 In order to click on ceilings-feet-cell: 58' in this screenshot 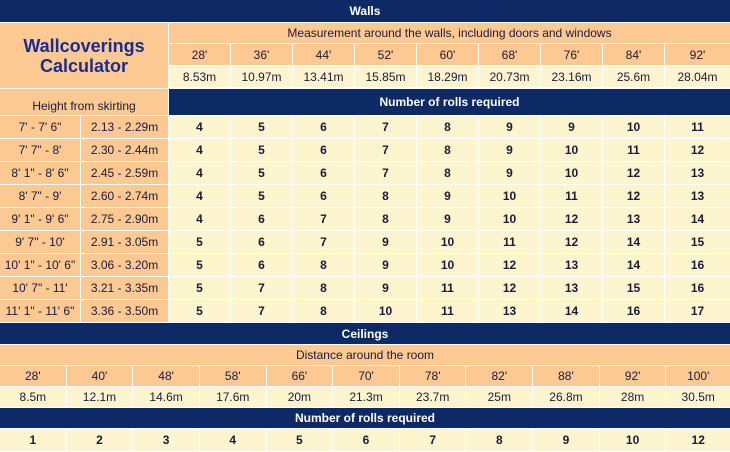, I will do `click(232, 376)`.